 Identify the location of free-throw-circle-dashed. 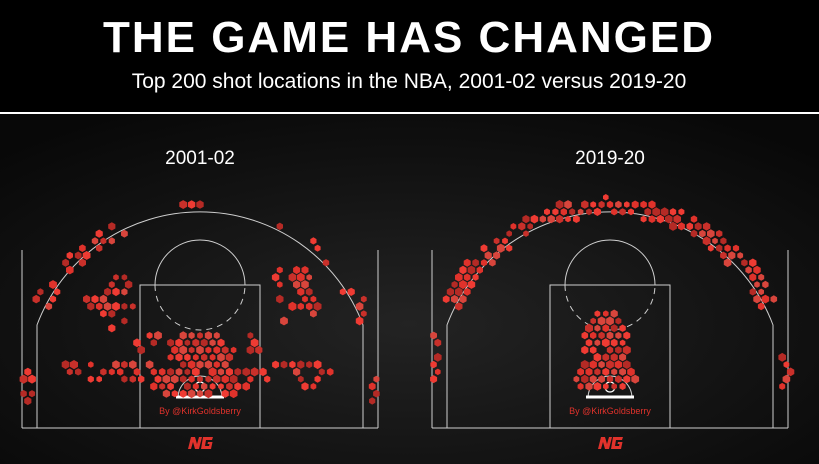
(610, 307).